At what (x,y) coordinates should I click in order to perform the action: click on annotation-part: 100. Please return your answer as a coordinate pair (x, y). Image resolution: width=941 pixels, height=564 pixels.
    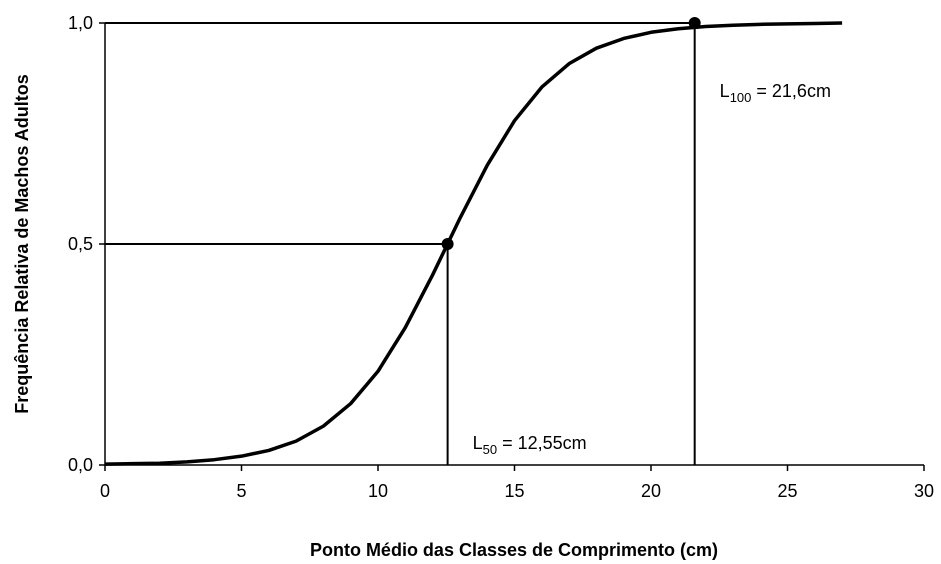
    Looking at the image, I should click on (741, 97).